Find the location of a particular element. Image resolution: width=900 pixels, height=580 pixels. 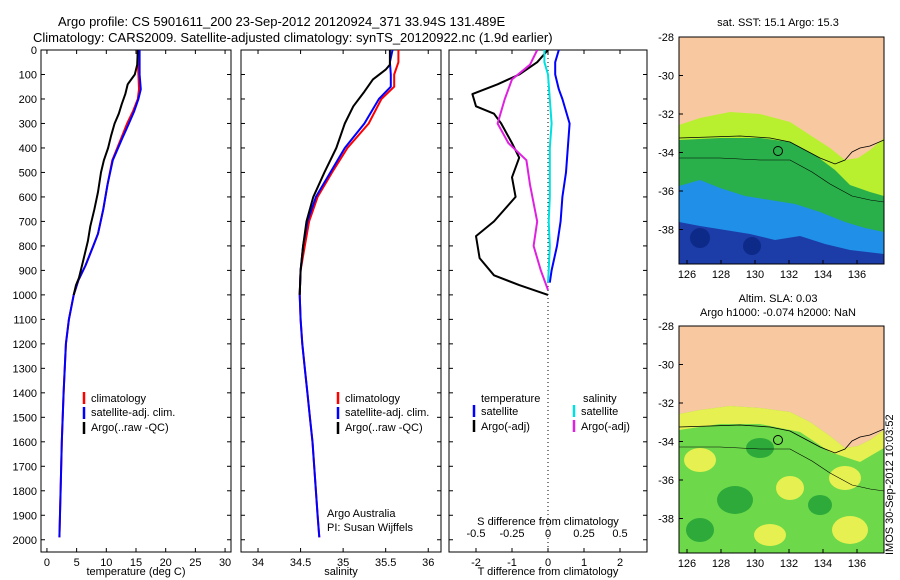

depth-tick-label: 500 is located at coordinates (28, 173).